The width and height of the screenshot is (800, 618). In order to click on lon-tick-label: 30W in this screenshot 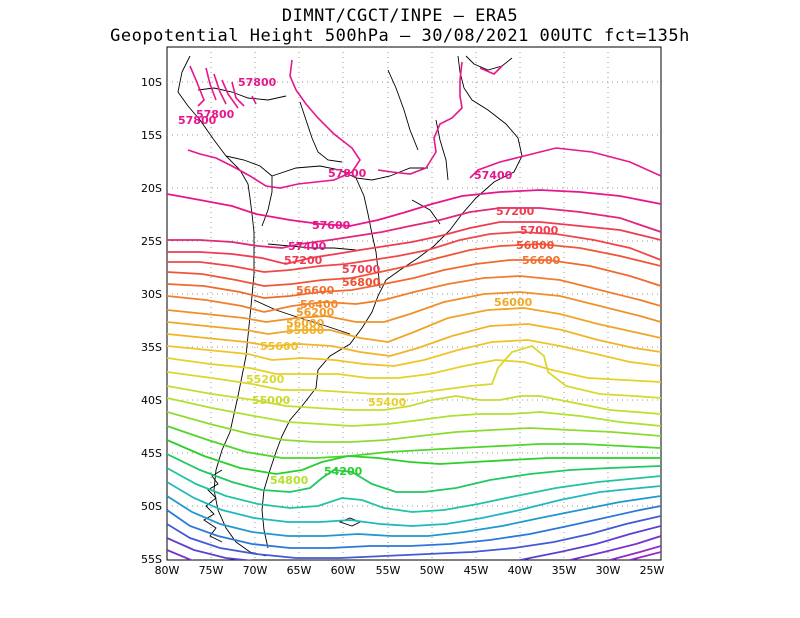, I will do `click(608, 570)`.